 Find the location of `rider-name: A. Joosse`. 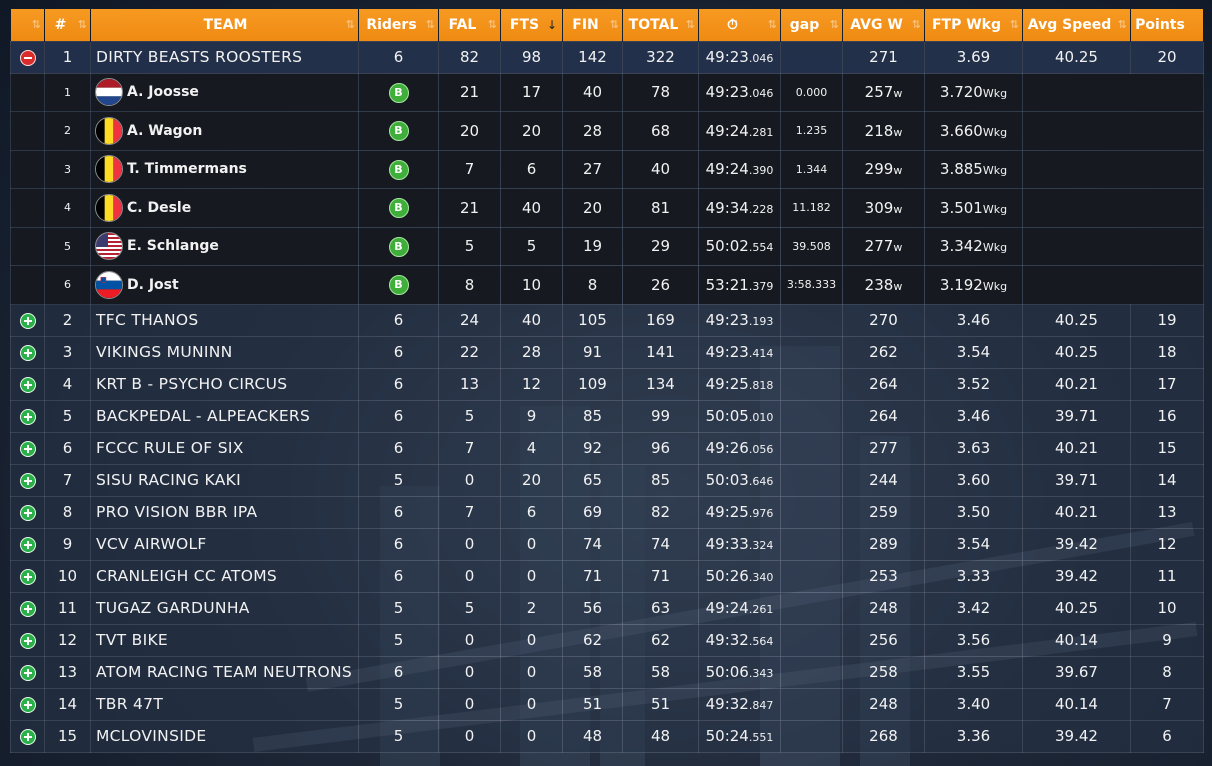

rider-name: A. Joosse is located at coordinates (163, 92).